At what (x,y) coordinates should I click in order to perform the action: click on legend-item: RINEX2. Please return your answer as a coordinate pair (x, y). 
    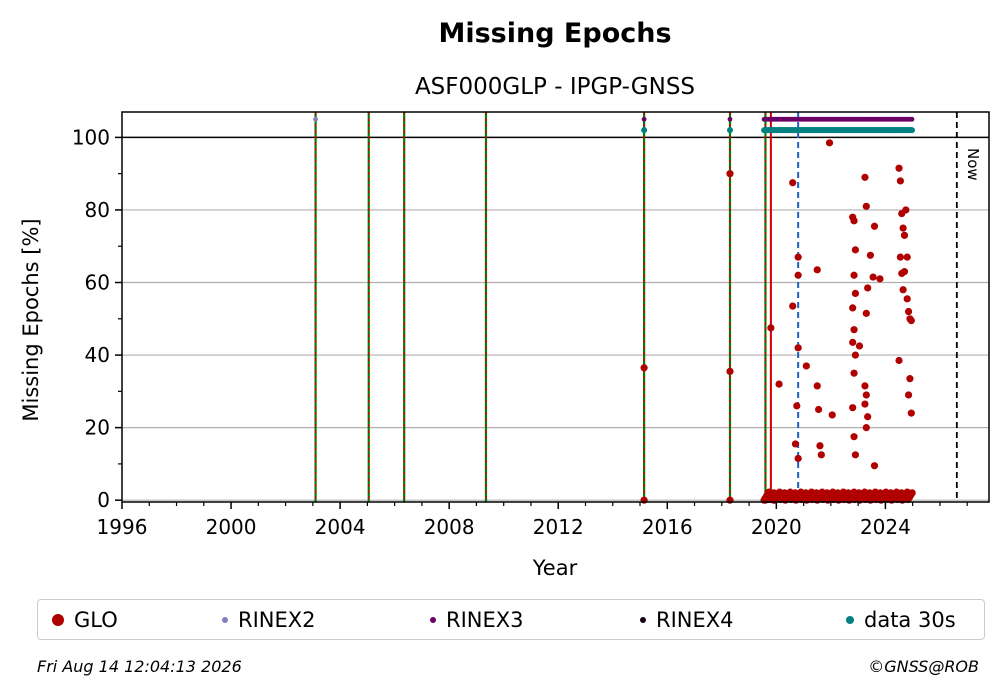
    Looking at the image, I should click on (269, 619).